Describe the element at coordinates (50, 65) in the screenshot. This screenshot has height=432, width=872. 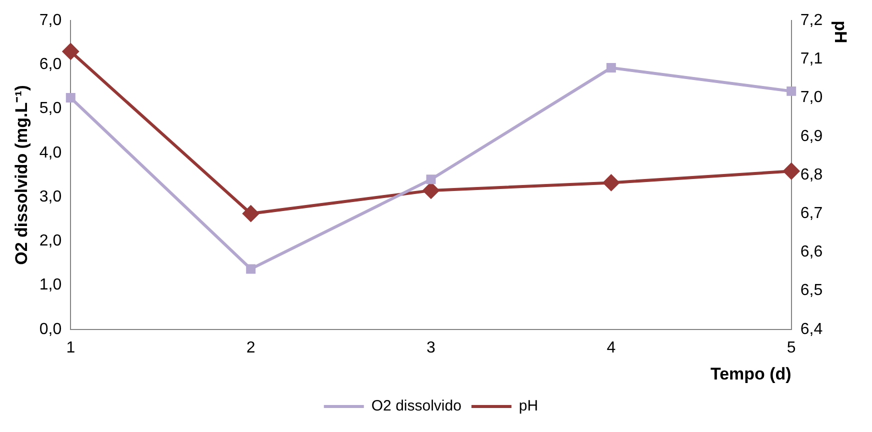
I see `y-tick-label: 6,0` at that location.